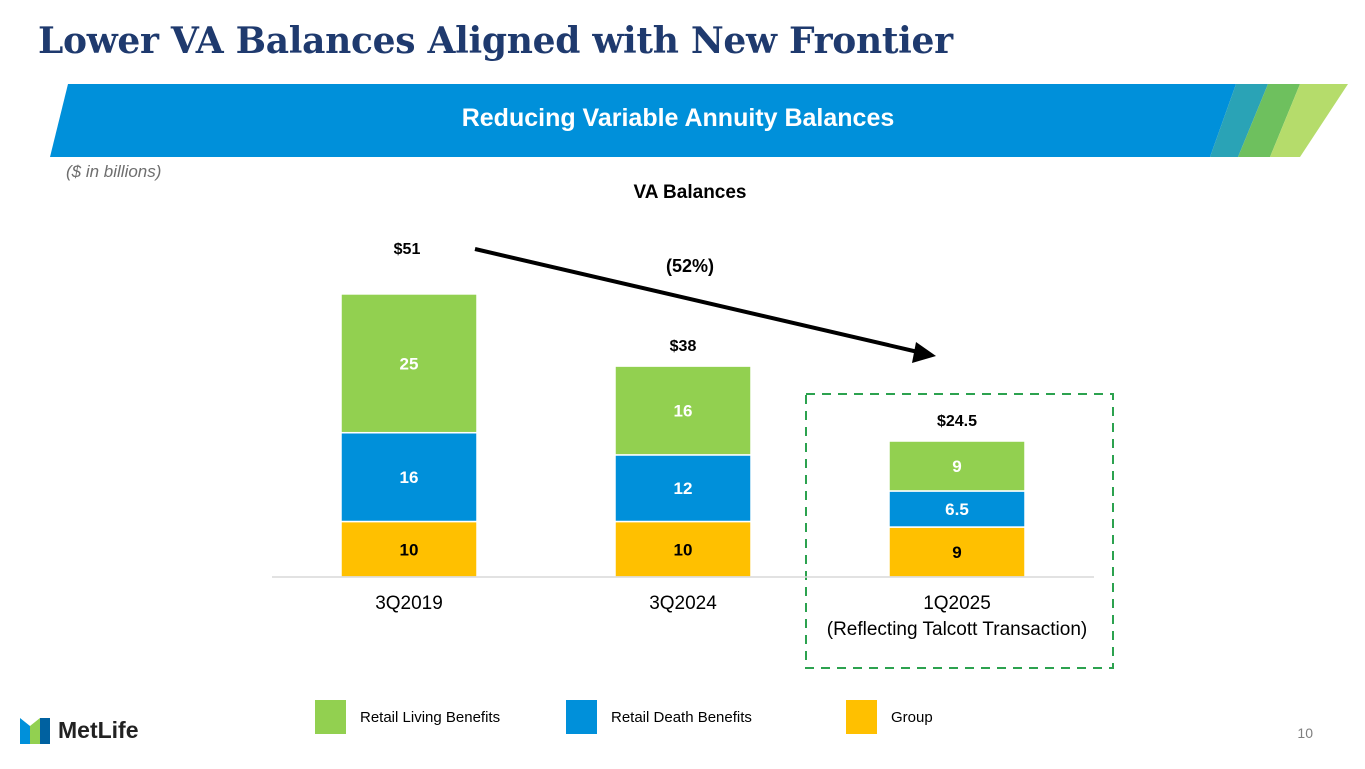  I want to click on bar-label-group-2: 9, so click(956, 552).